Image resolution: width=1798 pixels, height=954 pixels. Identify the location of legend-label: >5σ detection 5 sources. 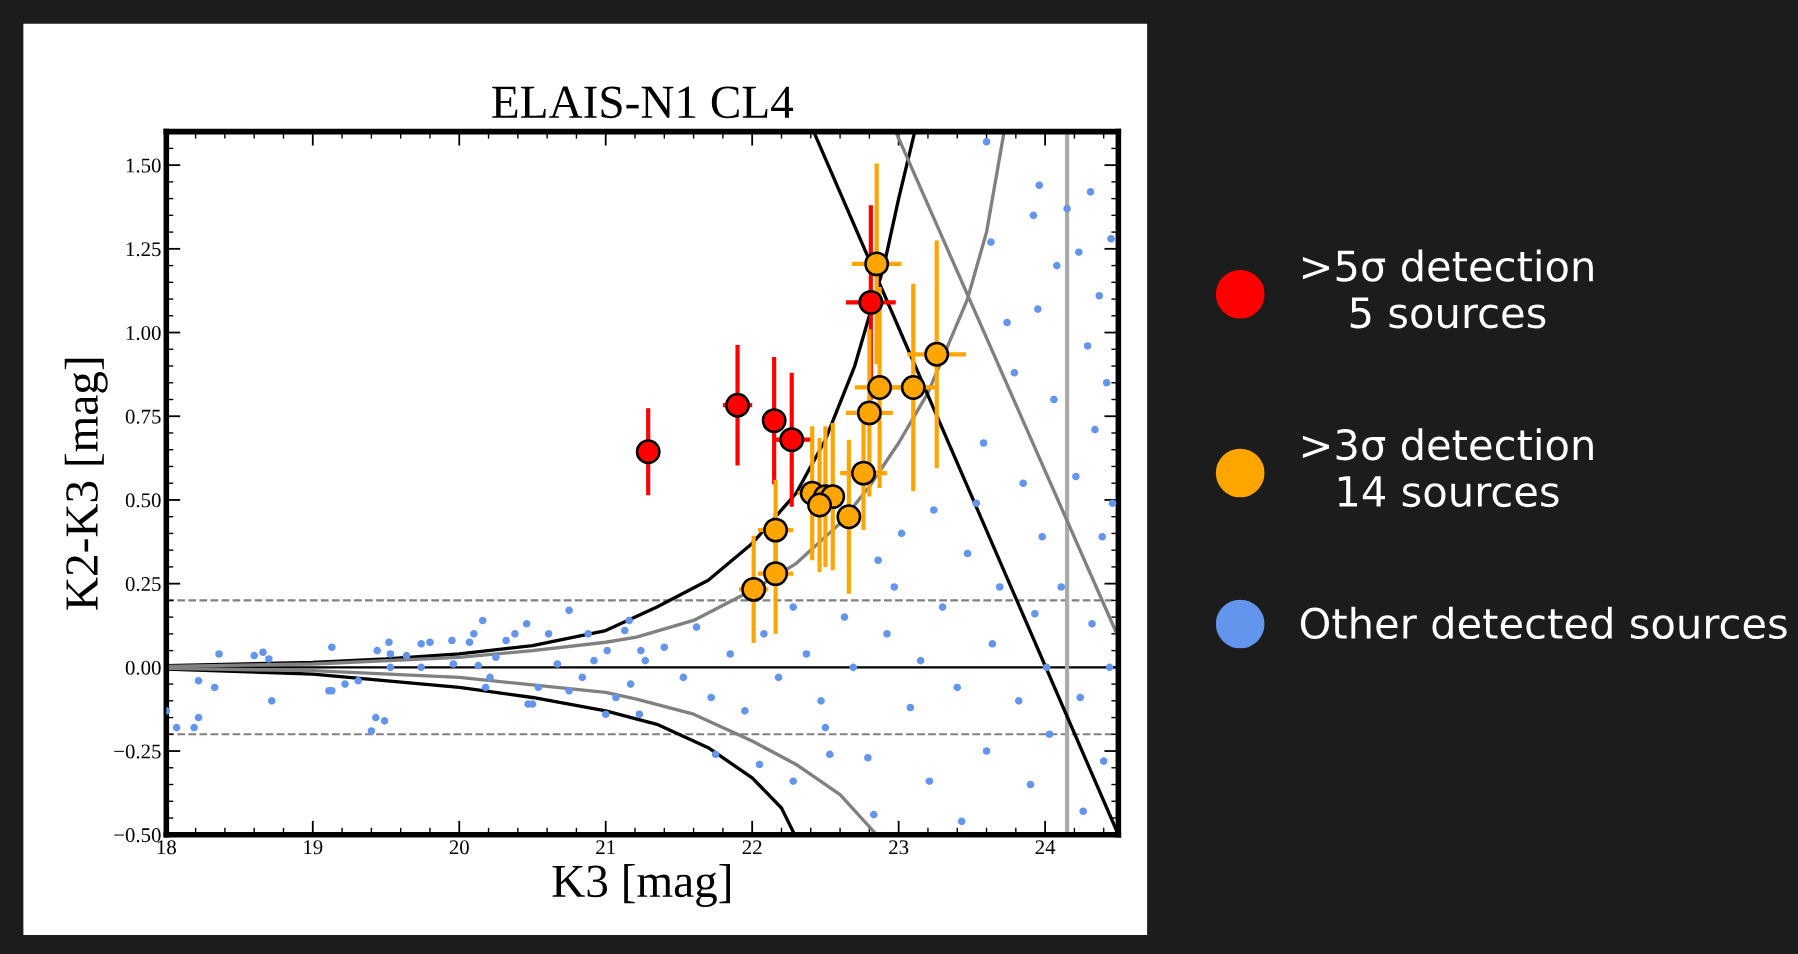
(1447, 289).